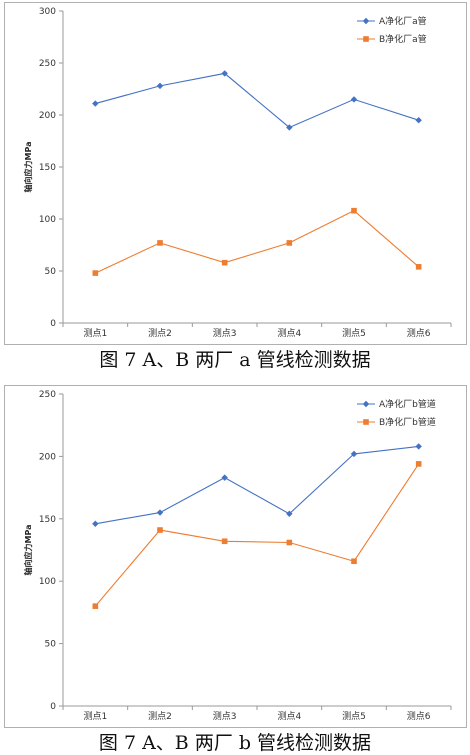 This screenshot has width=470, height=755. Describe the element at coordinates (47, 12) in the screenshot. I see `y-tick-label: 300` at that location.